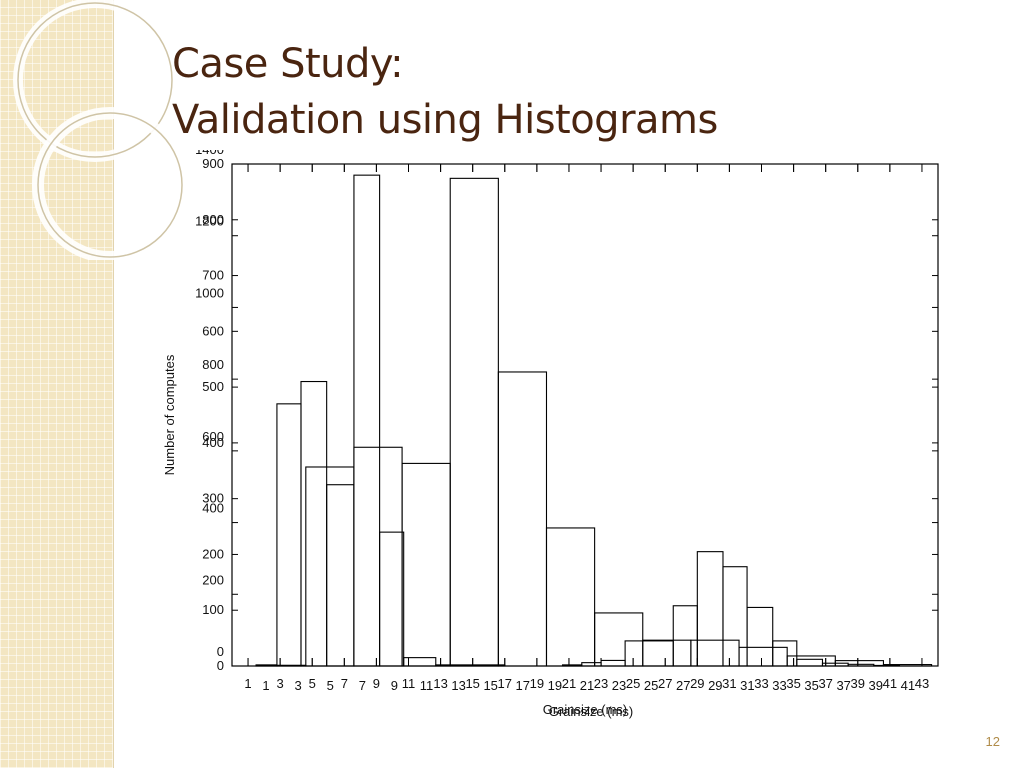 This screenshot has width=1024, height=768. I want to click on slide-number: 12, so click(992, 741).